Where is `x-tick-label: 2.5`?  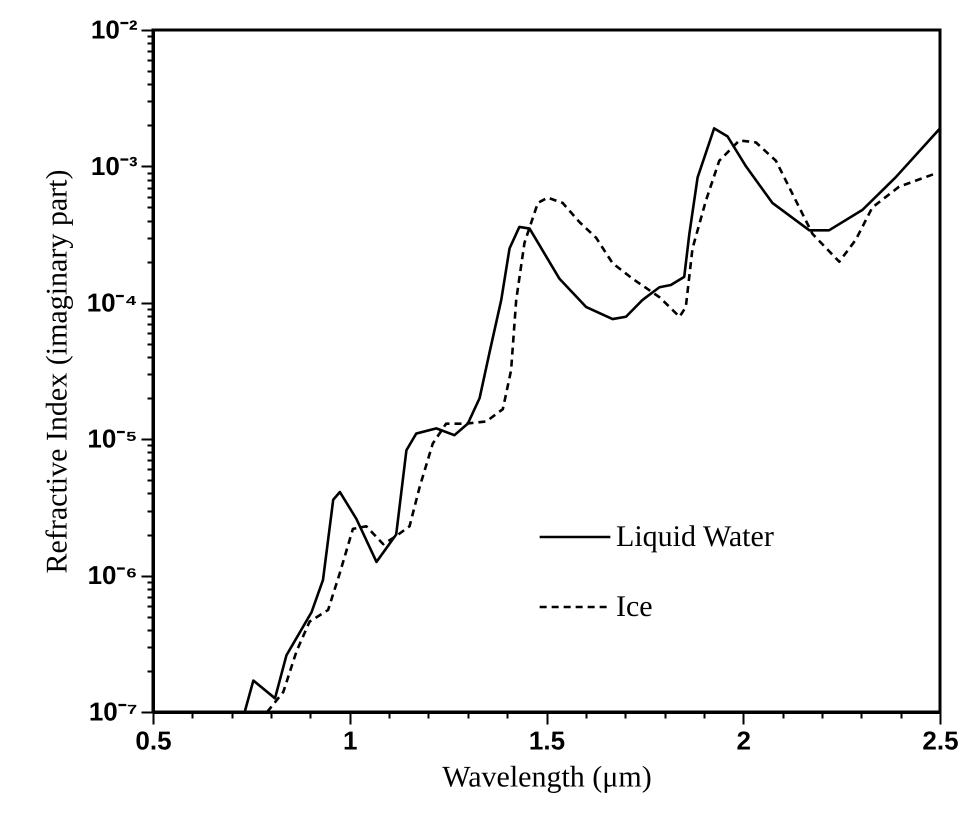
x-tick-label: 2.5 is located at coordinates (940, 741).